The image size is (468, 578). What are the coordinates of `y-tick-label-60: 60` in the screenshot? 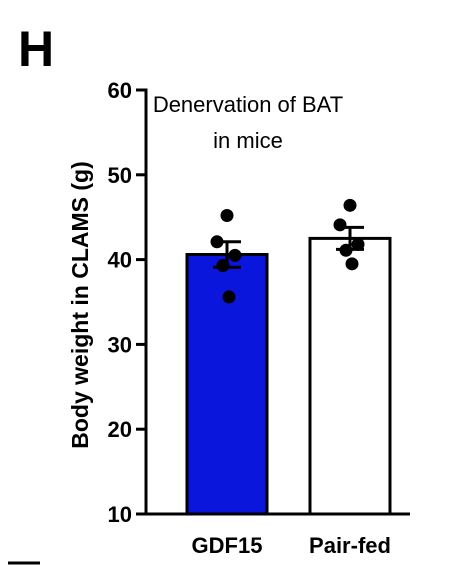 It's located at (120, 90).